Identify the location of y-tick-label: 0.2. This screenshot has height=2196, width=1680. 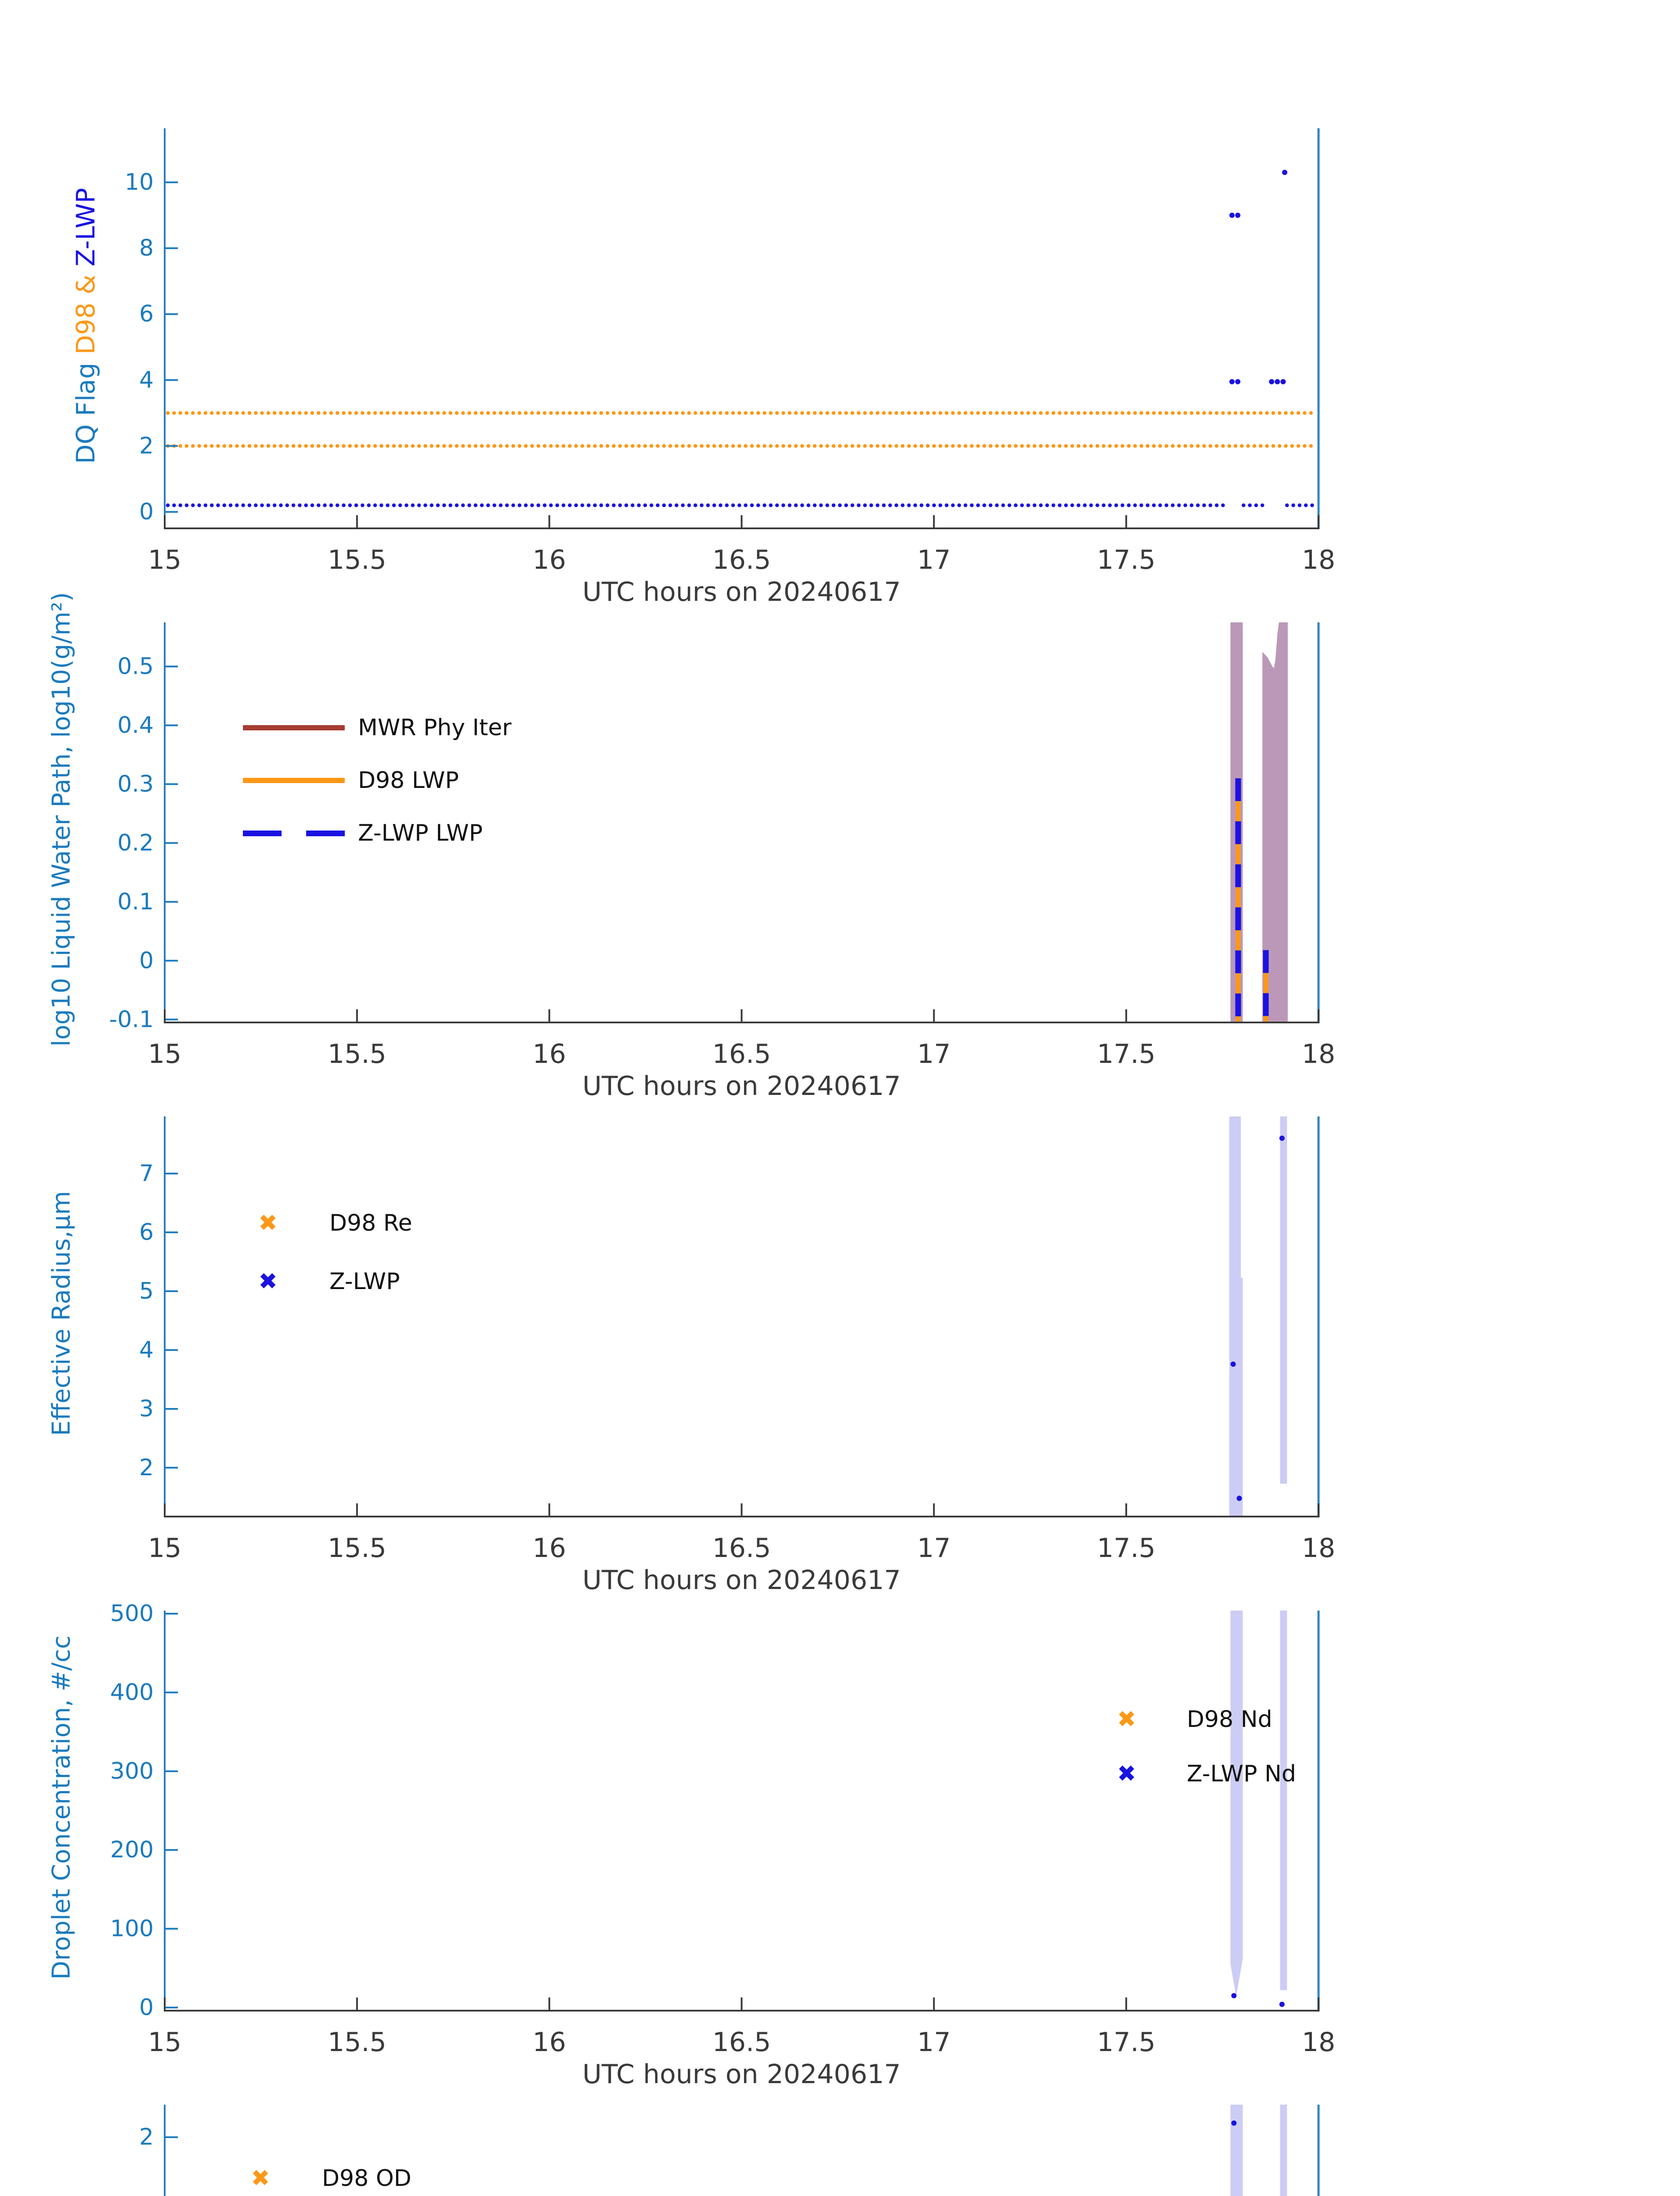
(135, 843).